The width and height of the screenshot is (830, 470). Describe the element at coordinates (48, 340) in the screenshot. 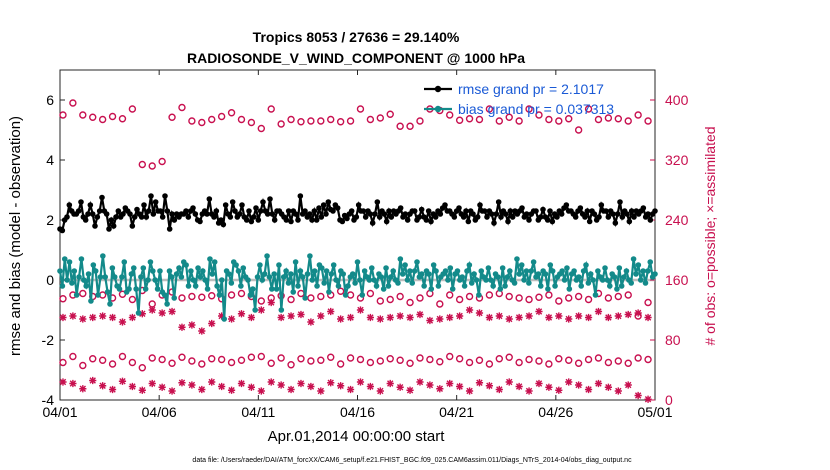

I see `y-tick-label: -2` at that location.